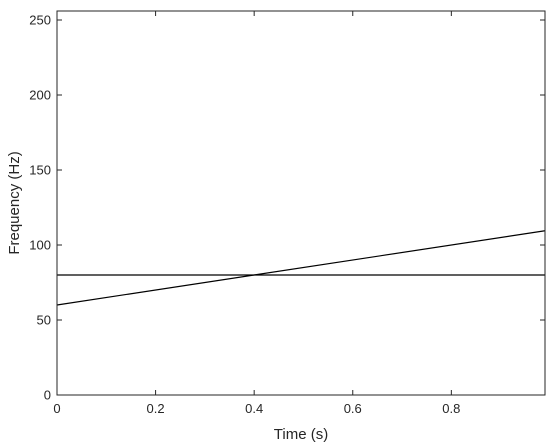 Image resolution: width=550 pixels, height=444 pixels. What do you see at coordinates (254, 408) in the screenshot?
I see `x-tick-label: 0.4` at bounding box center [254, 408].